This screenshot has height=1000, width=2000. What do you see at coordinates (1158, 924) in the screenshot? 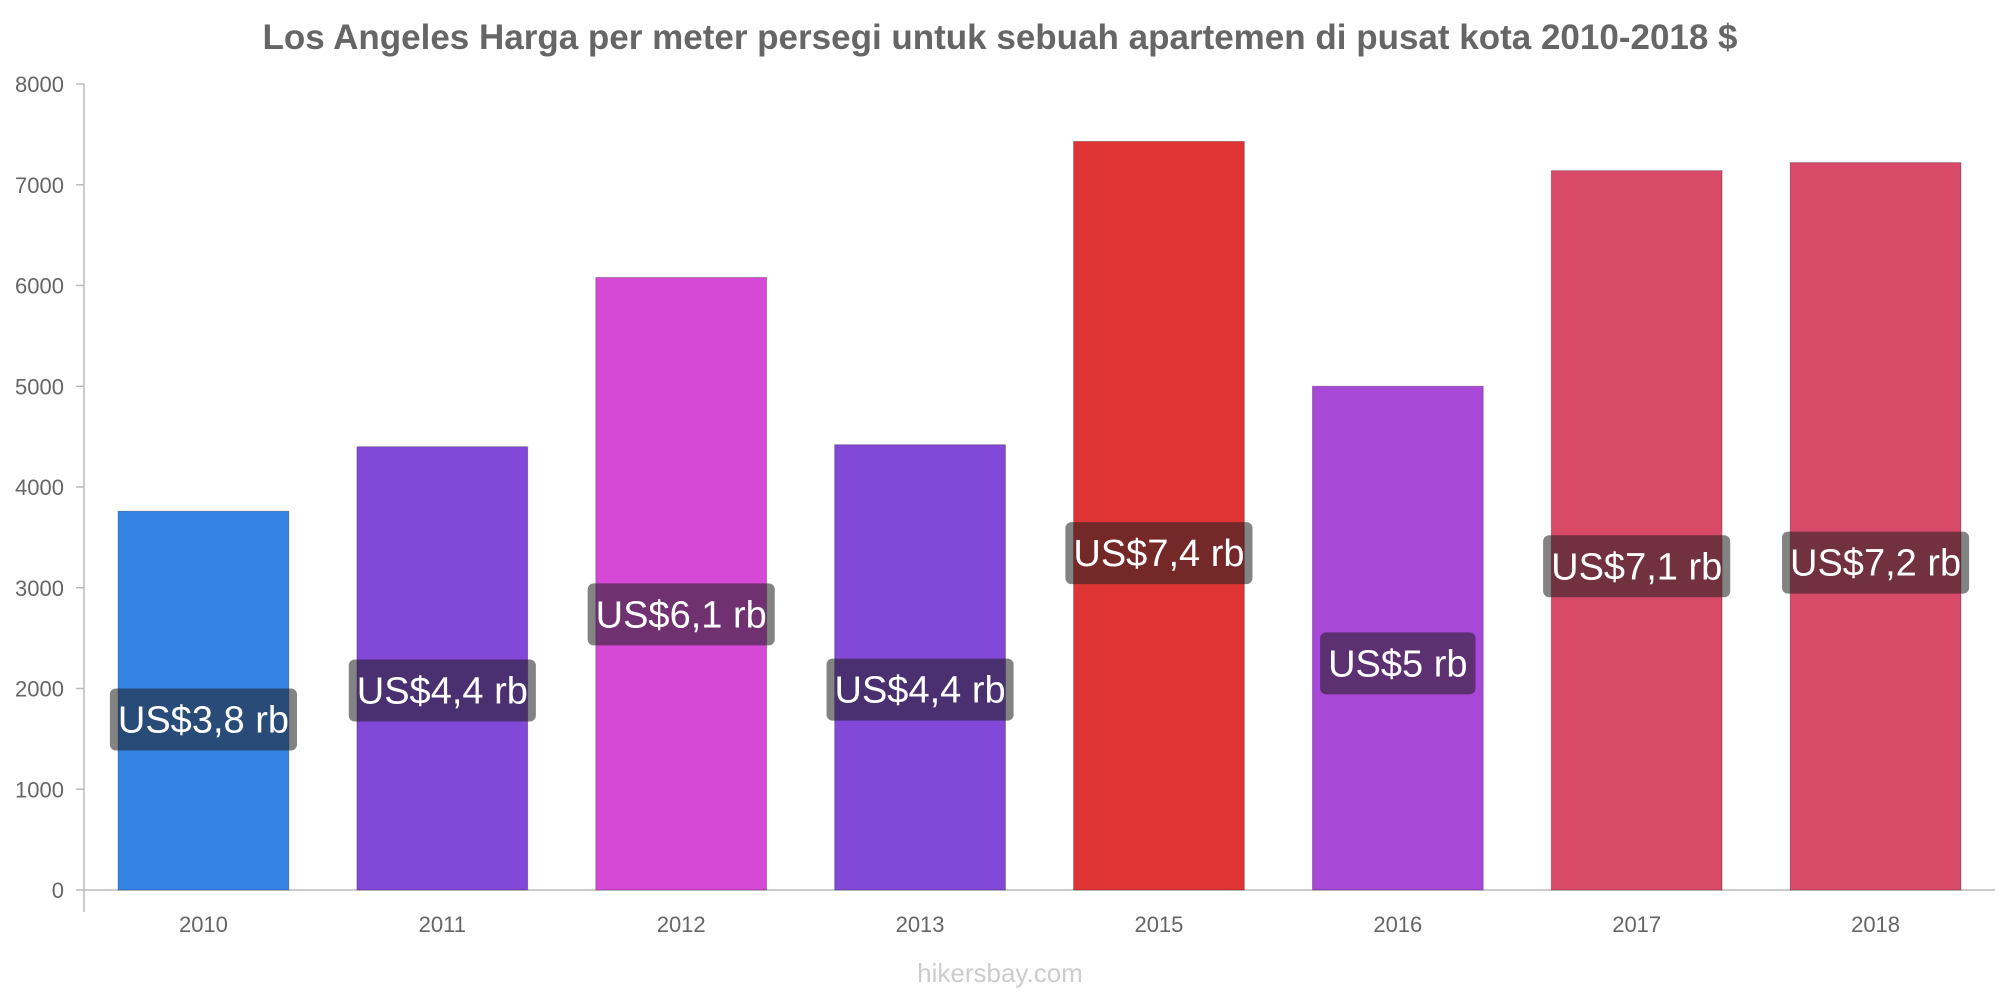
I see `x-tick-label: 2015` at bounding box center [1158, 924].